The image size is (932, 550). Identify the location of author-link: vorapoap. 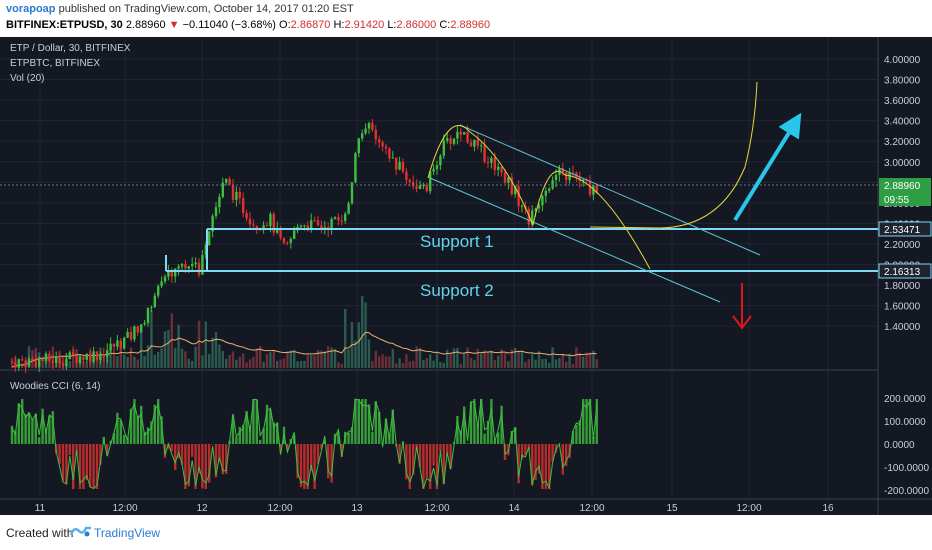
(31, 9).